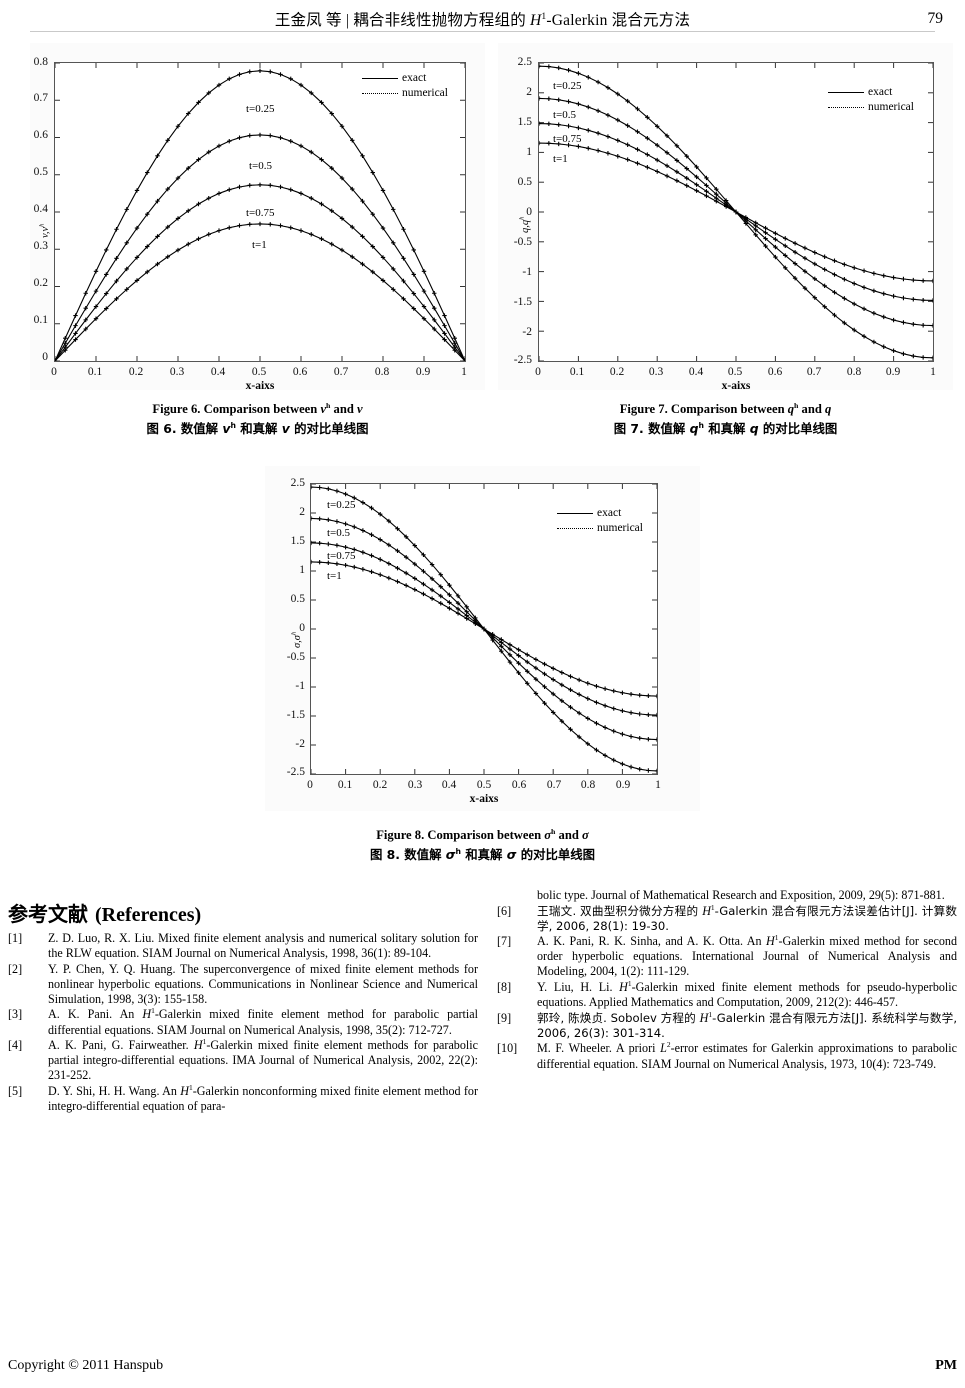 This screenshot has height=1388, width=965. Describe the element at coordinates (725, 428) in the screenshot. I see `figure-7-caption-zh: 图 7. 数值解 qh 和真解 q 的对比单线图` at that location.